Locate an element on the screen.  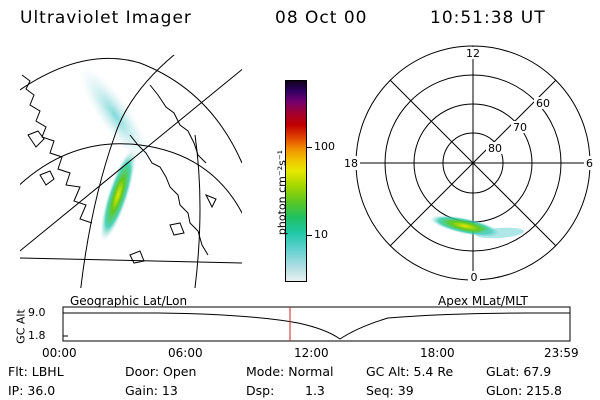
altitude-curve is located at coordinates (316, 326).